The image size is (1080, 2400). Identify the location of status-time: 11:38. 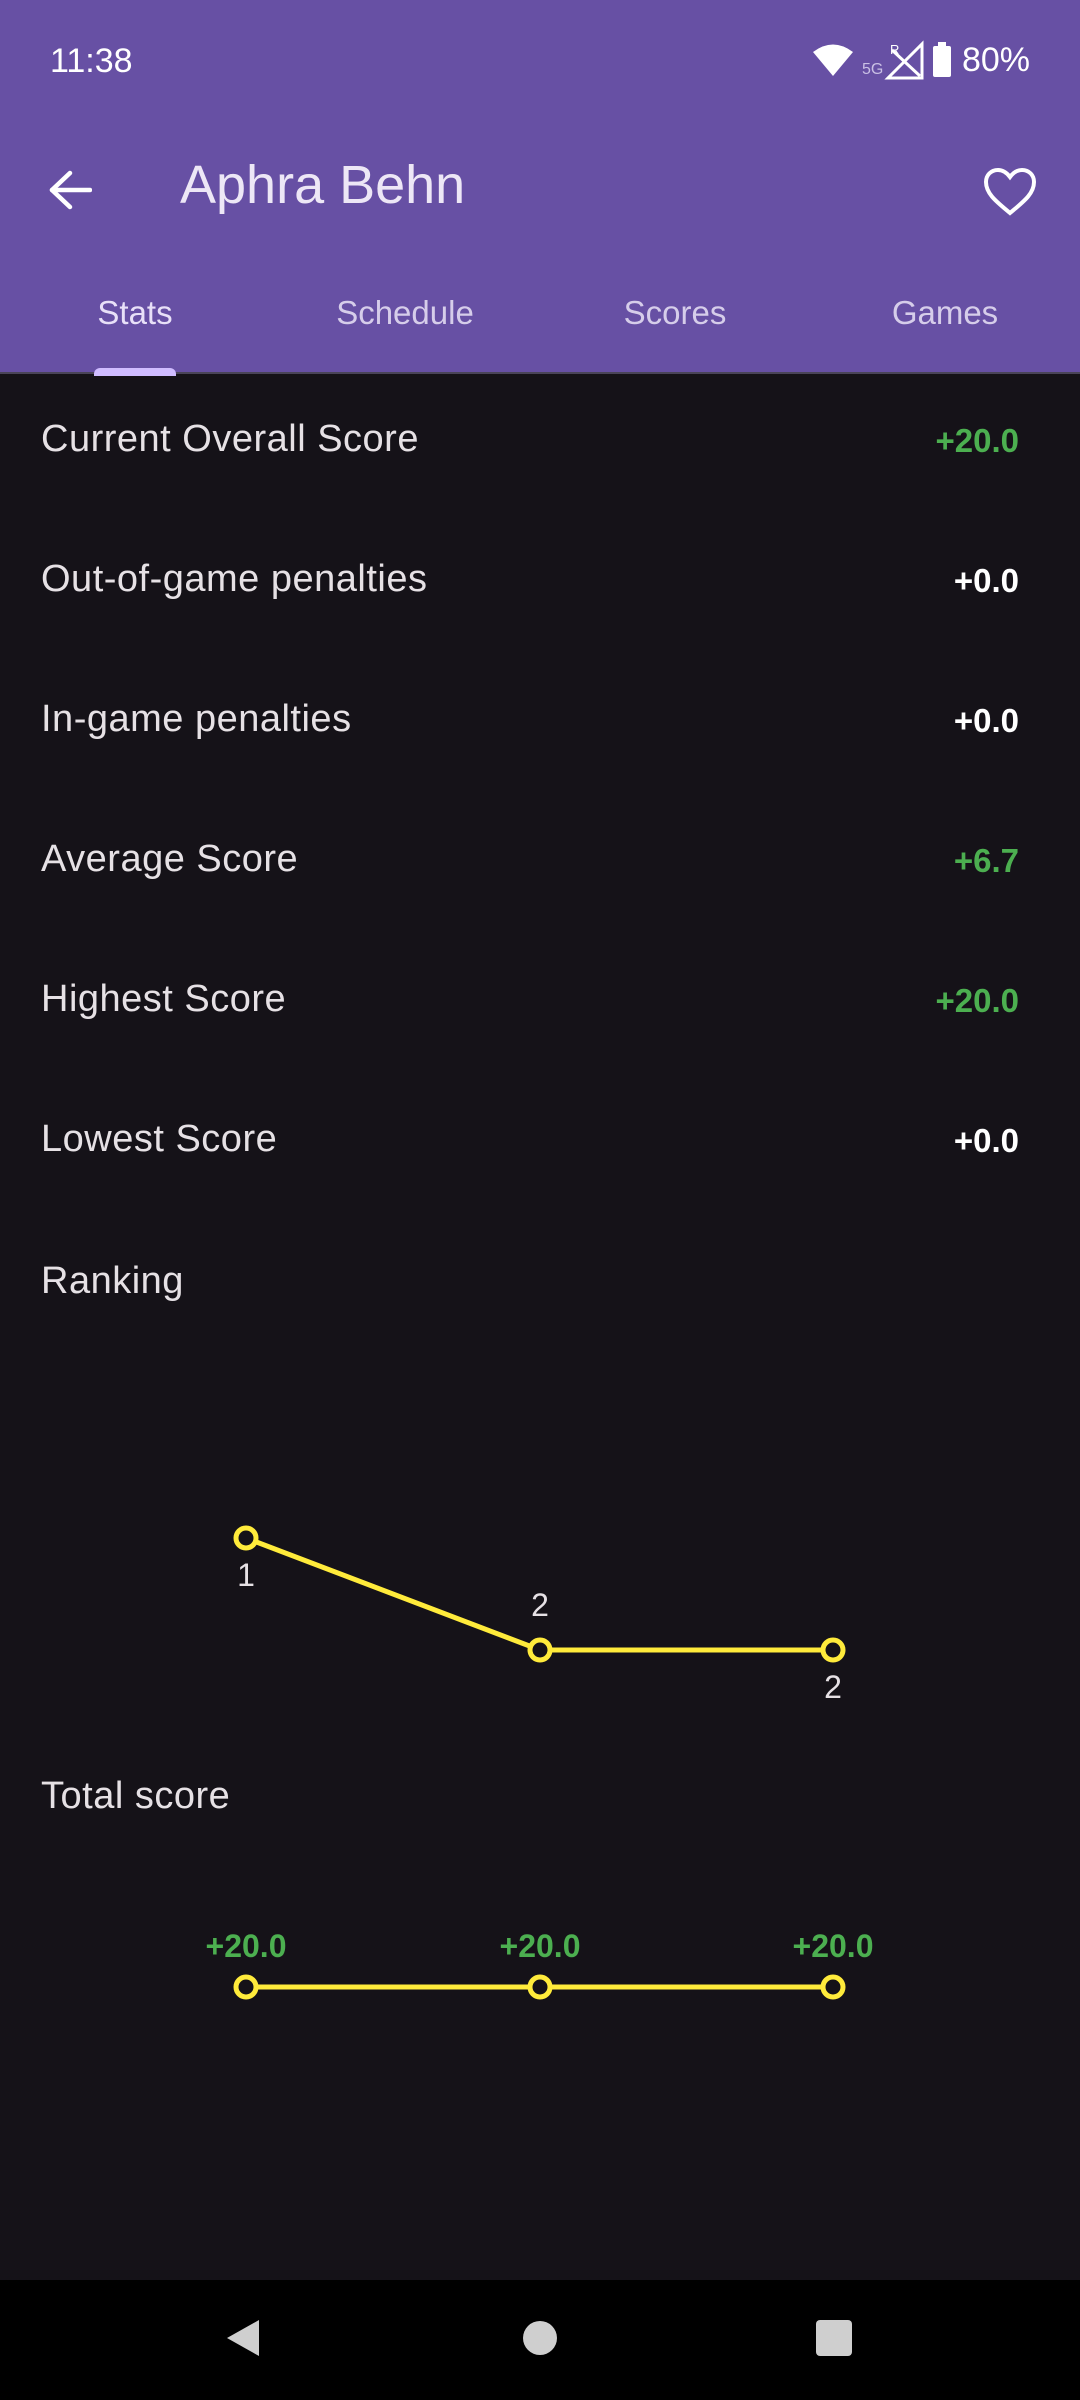
(91, 61).